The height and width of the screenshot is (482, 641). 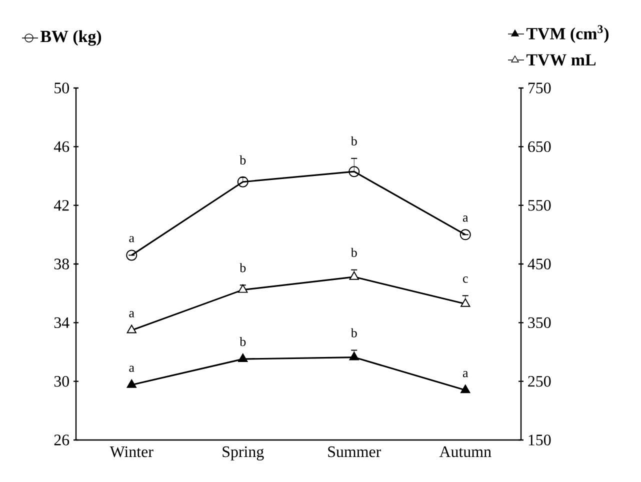 I want to click on legend-label: TVW mL, so click(x=561, y=60).